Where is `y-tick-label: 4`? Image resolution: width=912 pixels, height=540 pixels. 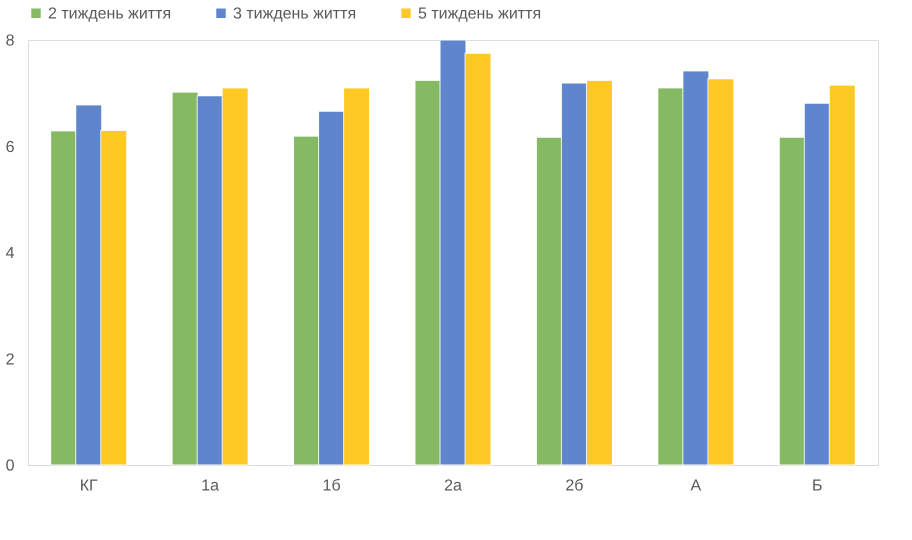 y-tick-label: 4 is located at coordinates (10, 253).